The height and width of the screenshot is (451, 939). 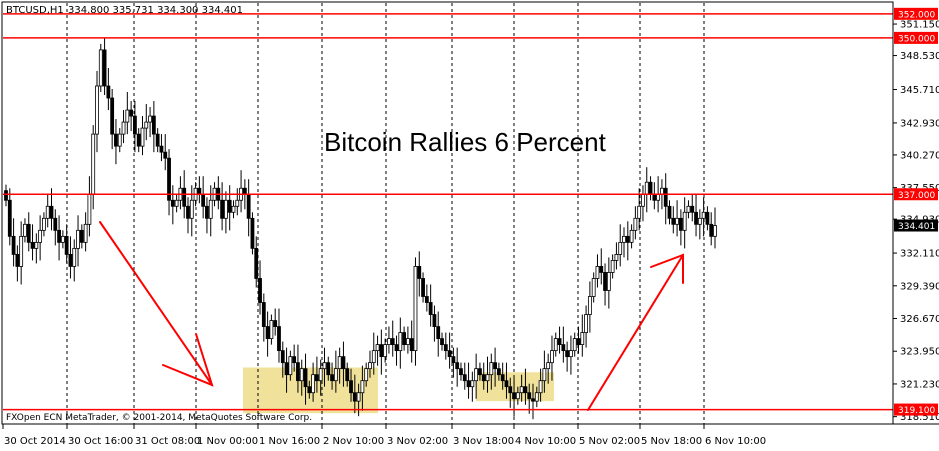 I want to click on x-tick-label: 5 Nov 18:00, so click(x=671, y=441).